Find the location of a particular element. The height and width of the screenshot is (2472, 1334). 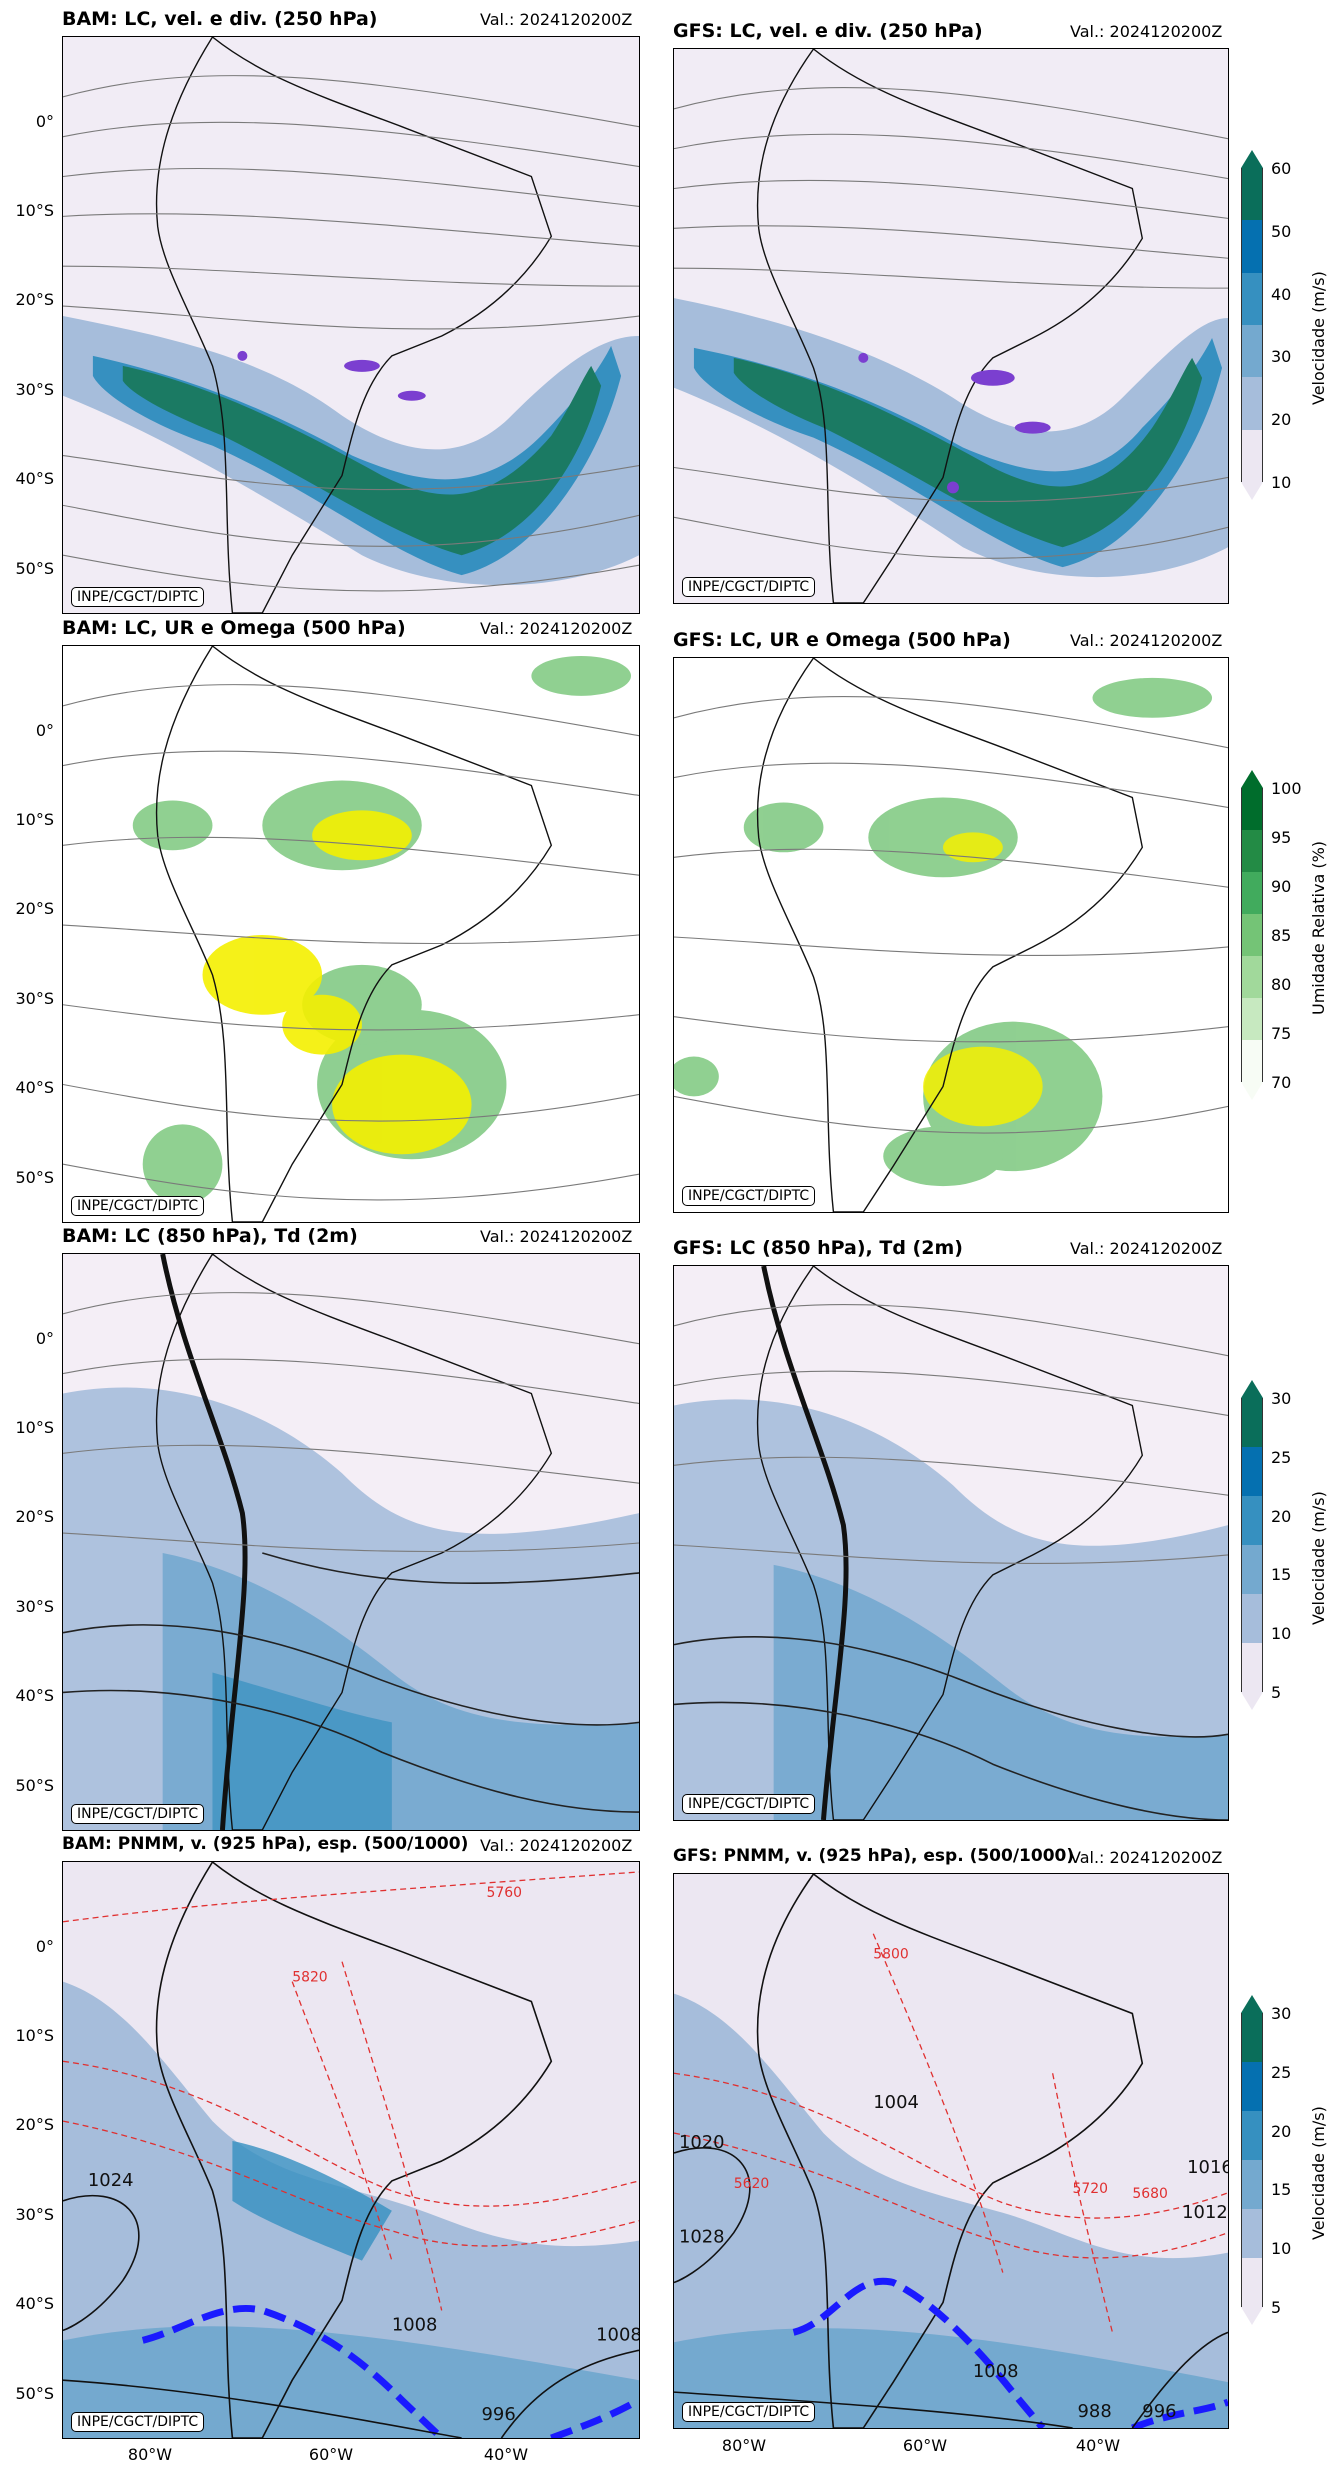

panel-title: BAM: LC, vel. e div. (250 hPa) is located at coordinates (220, 19).